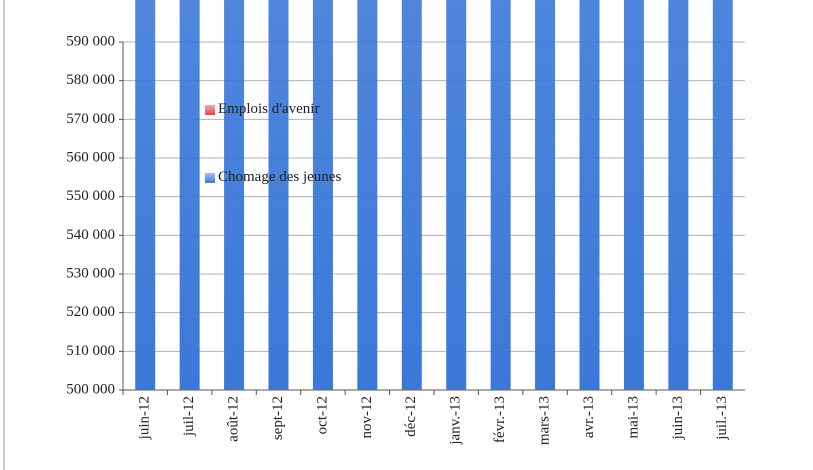 This screenshot has height=470, width=813. What do you see at coordinates (269, 109) in the screenshot?
I see `legend-label: Emplois d'avenir` at bounding box center [269, 109].